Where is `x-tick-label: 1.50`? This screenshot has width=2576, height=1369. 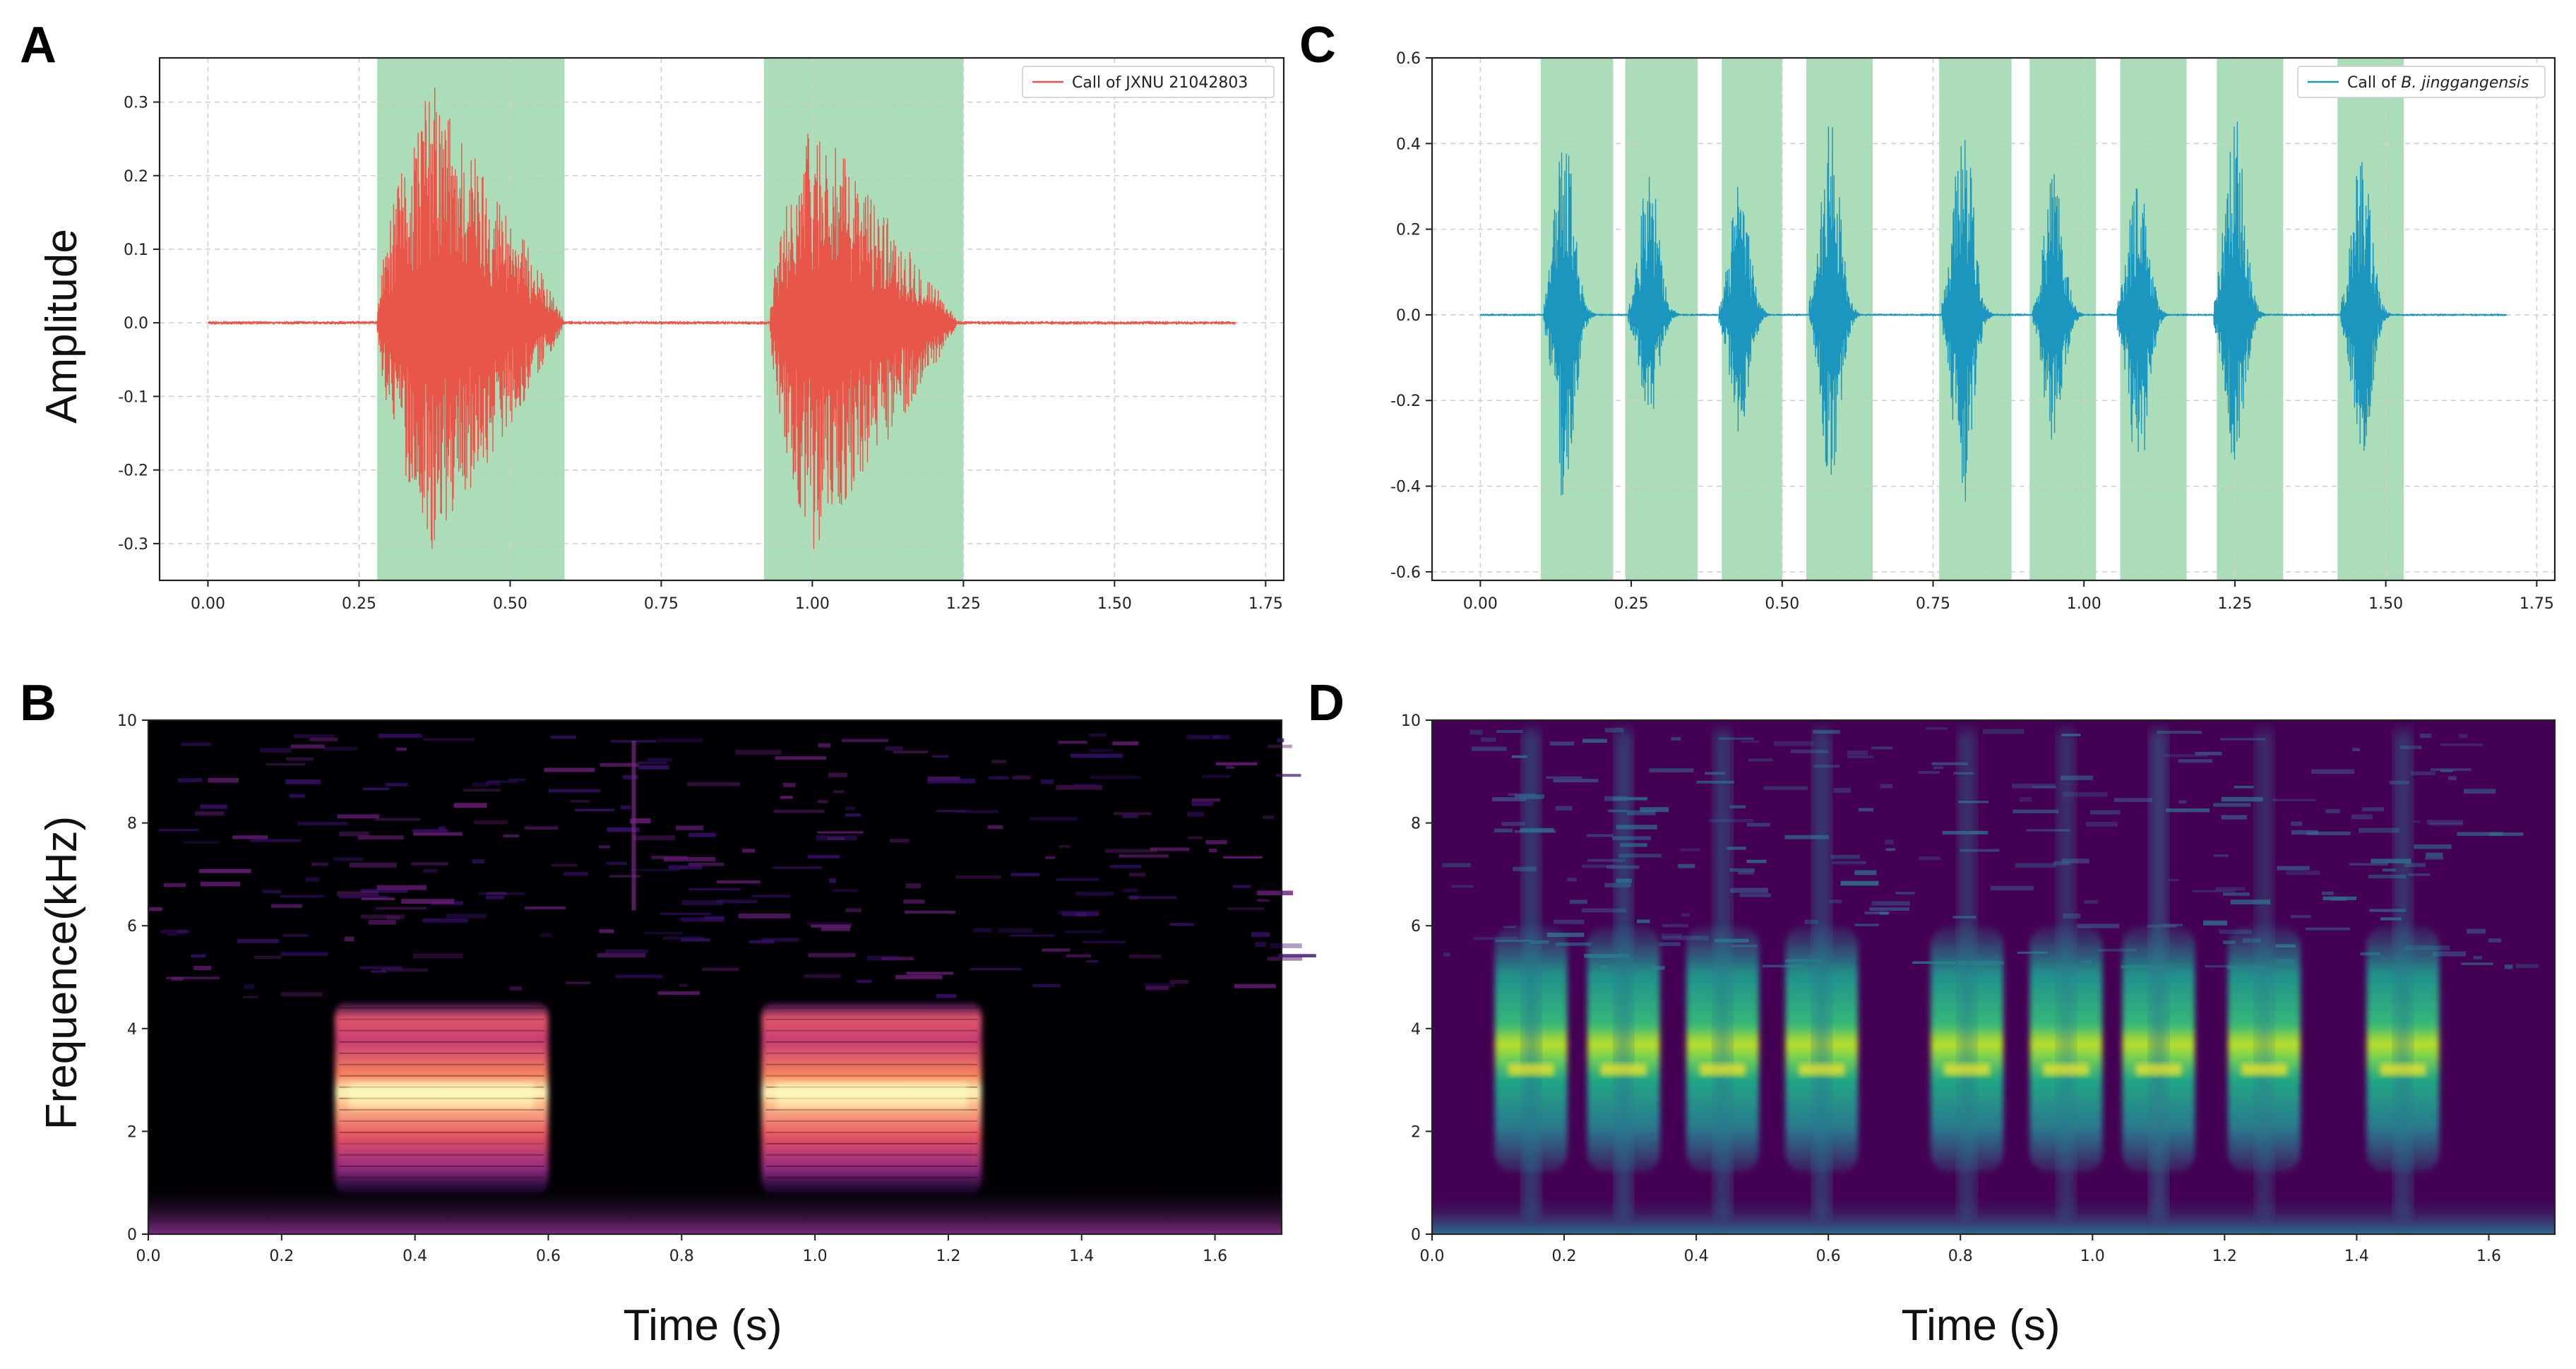 x-tick-label: 1.50 is located at coordinates (1114, 604).